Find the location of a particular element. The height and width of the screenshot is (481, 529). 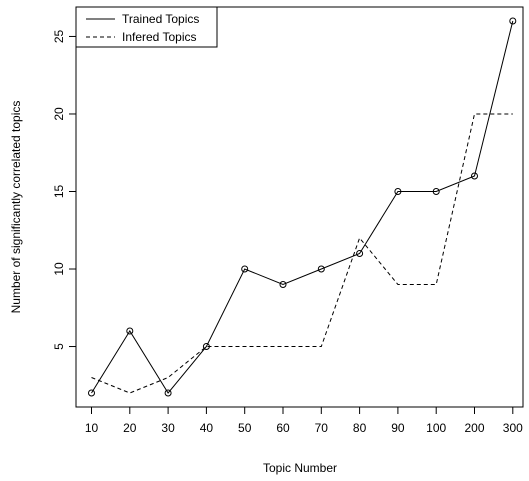

x-tick-label: 10 is located at coordinates (92, 428).